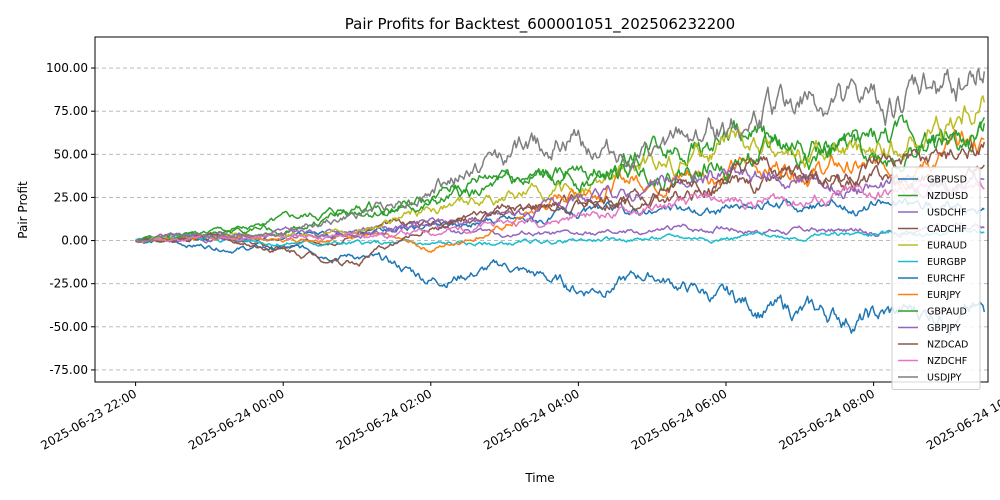 The height and width of the screenshot is (500, 1000). Describe the element at coordinates (71, 154) in the screenshot. I see `y-tick-label: 50.00` at that location.